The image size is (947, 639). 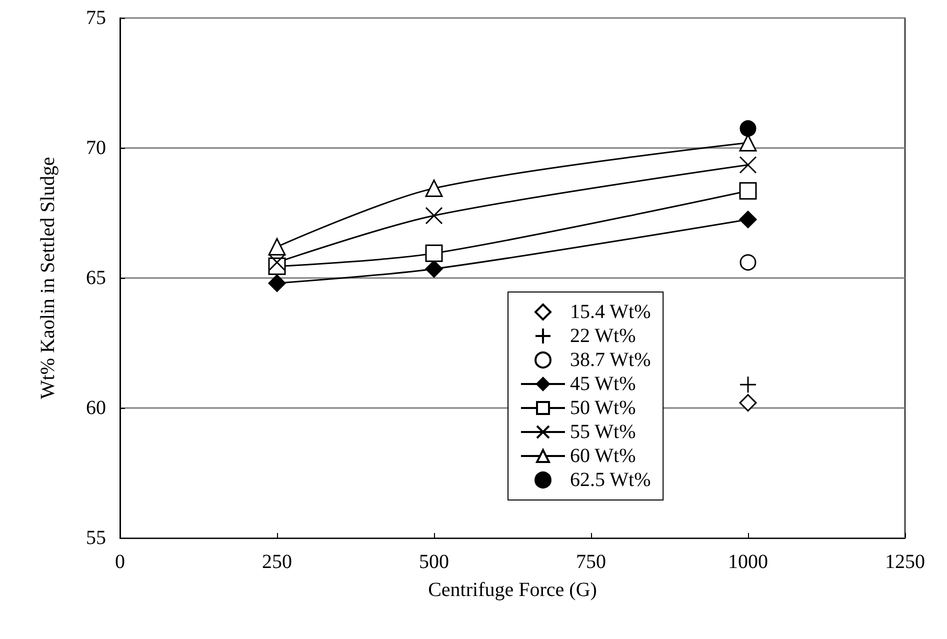 I want to click on legend-label: 38.7 Wt%, so click(x=610, y=360).